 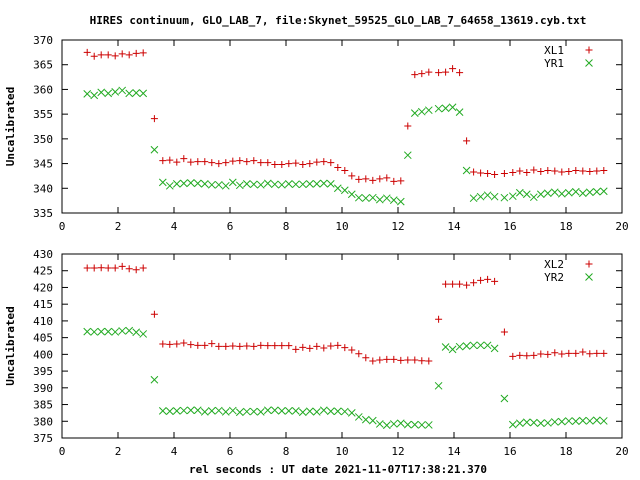 I want to click on x-tick-label: 6, so click(x=230, y=451).